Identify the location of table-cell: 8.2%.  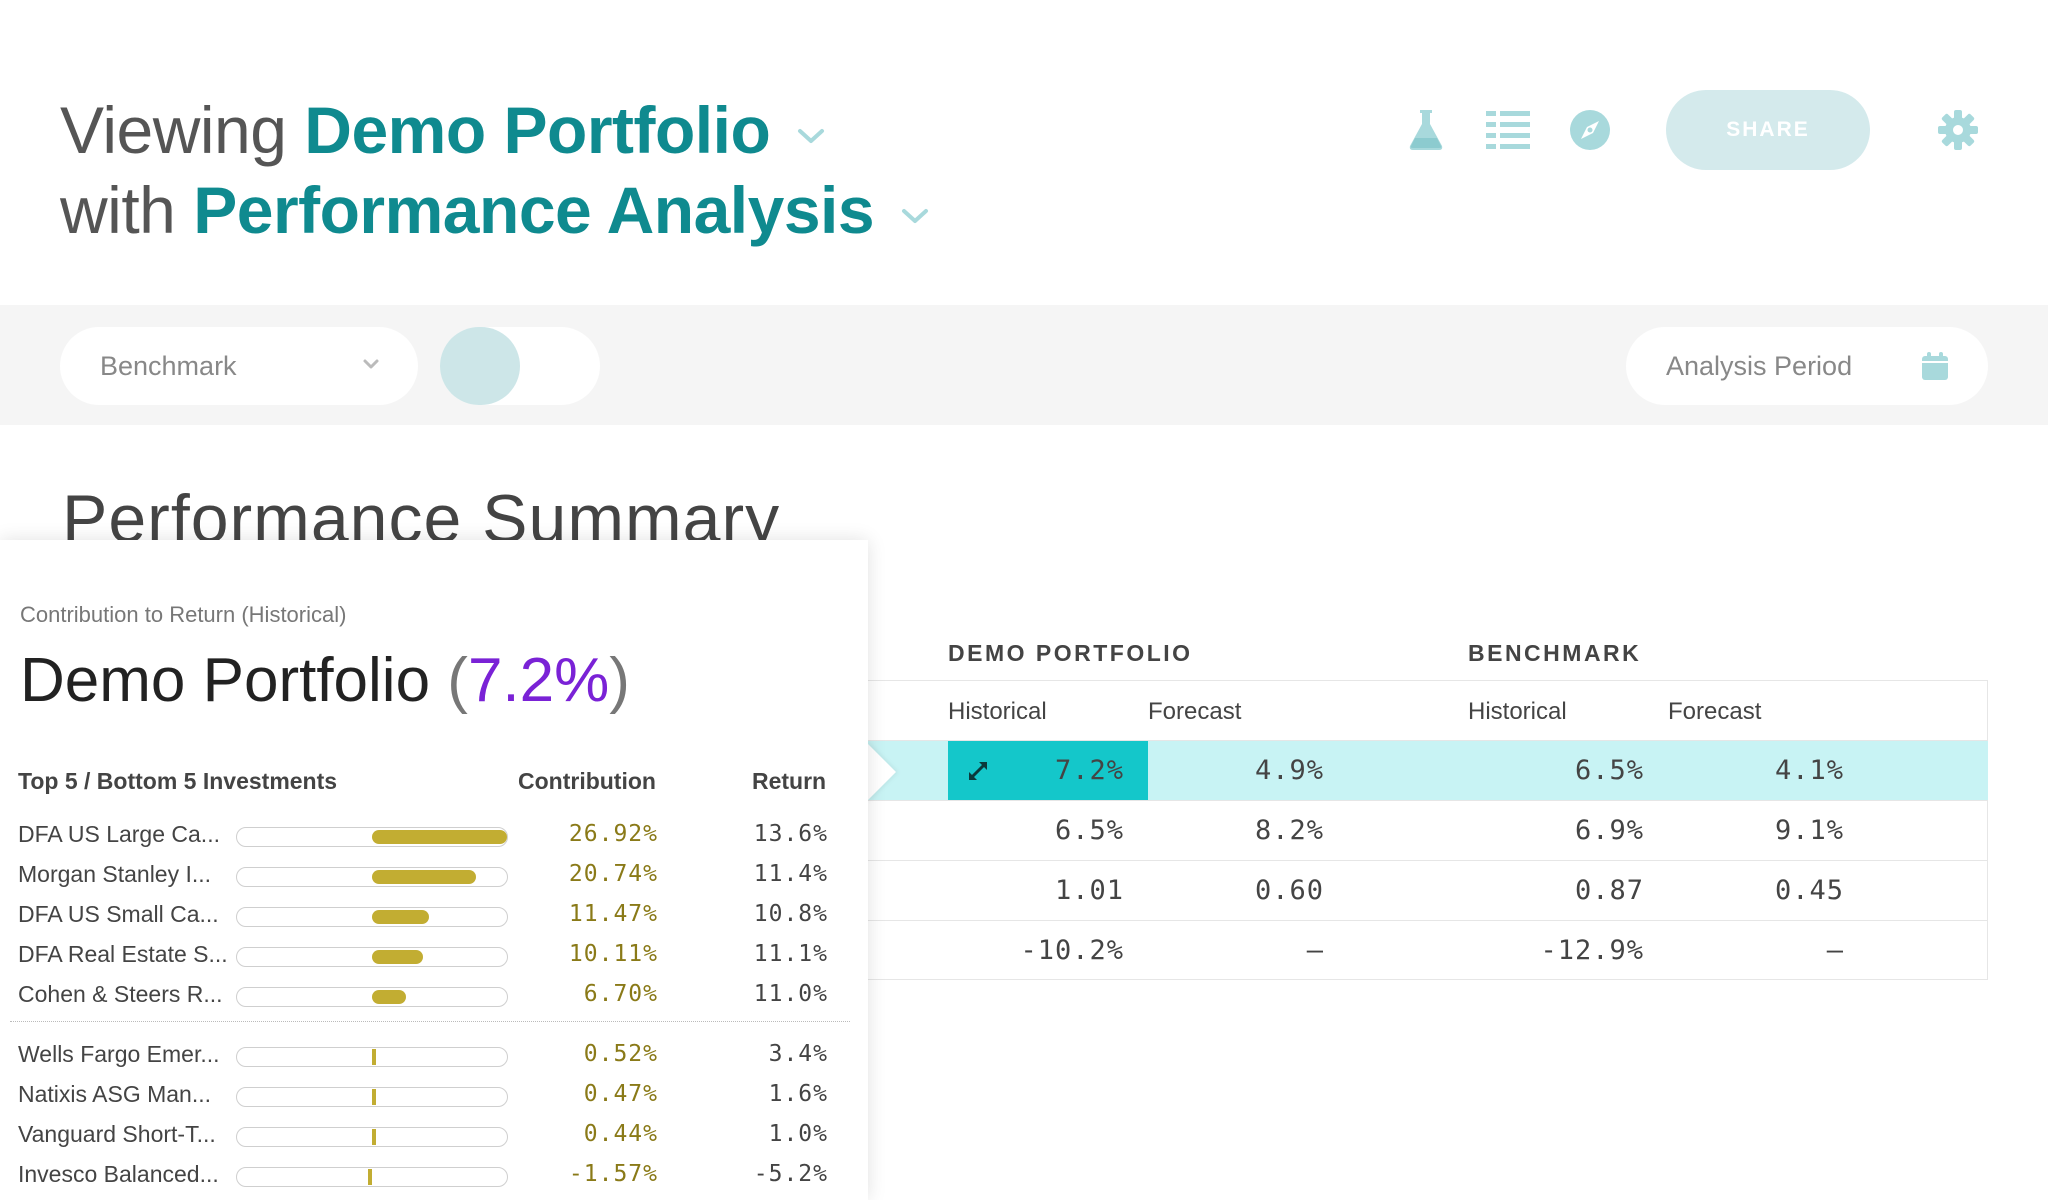
(1289, 830).